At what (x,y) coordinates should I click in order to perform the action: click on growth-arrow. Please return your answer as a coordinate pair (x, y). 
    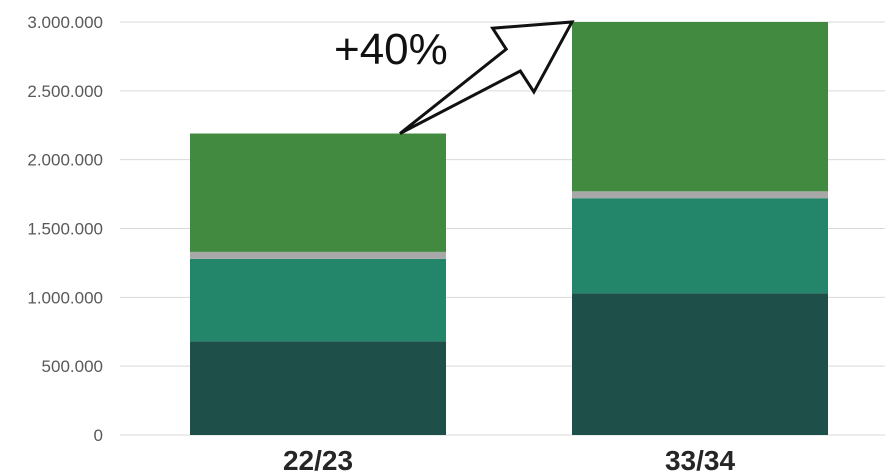
    Looking at the image, I should click on (487, 77).